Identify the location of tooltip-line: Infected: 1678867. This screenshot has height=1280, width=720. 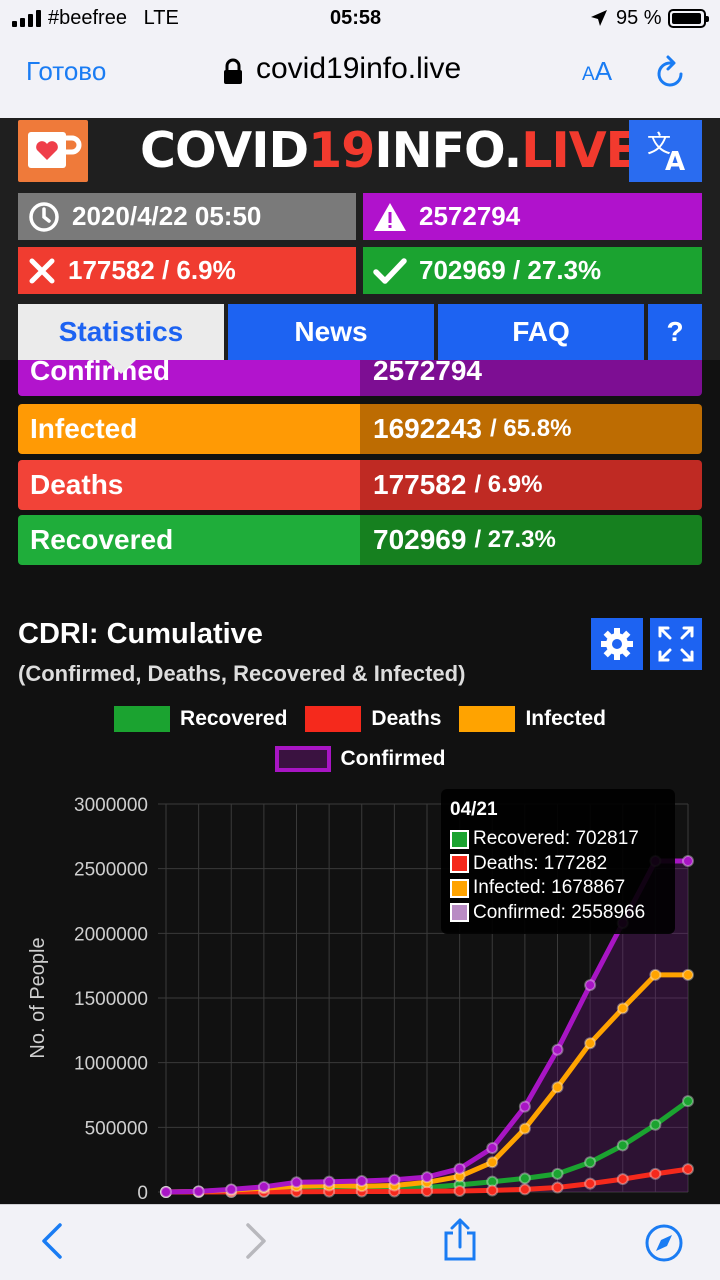
(558, 888).